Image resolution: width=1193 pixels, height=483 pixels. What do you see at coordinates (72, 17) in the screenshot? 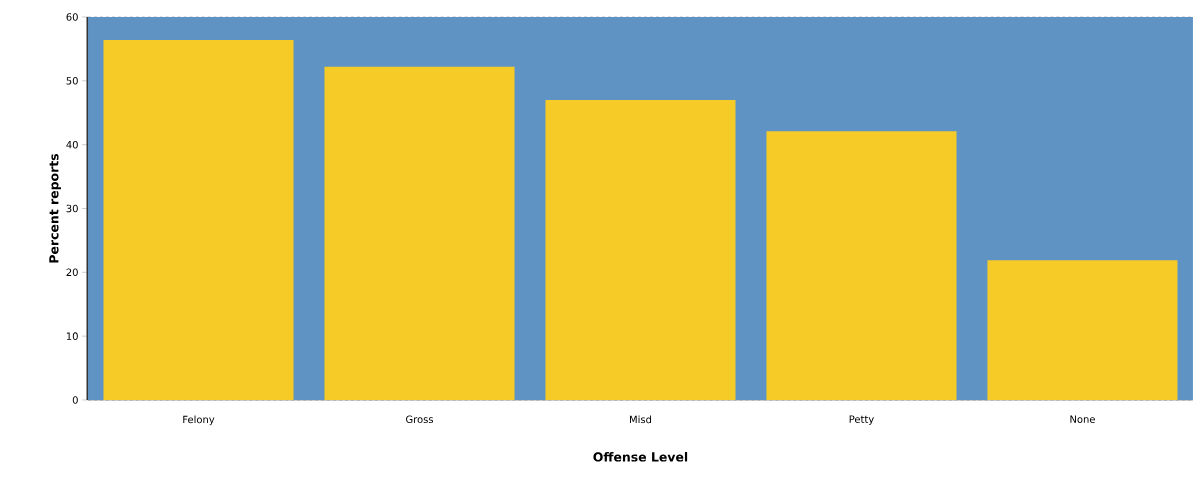
I see `y-tick-label: 60` at bounding box center [72, 17].